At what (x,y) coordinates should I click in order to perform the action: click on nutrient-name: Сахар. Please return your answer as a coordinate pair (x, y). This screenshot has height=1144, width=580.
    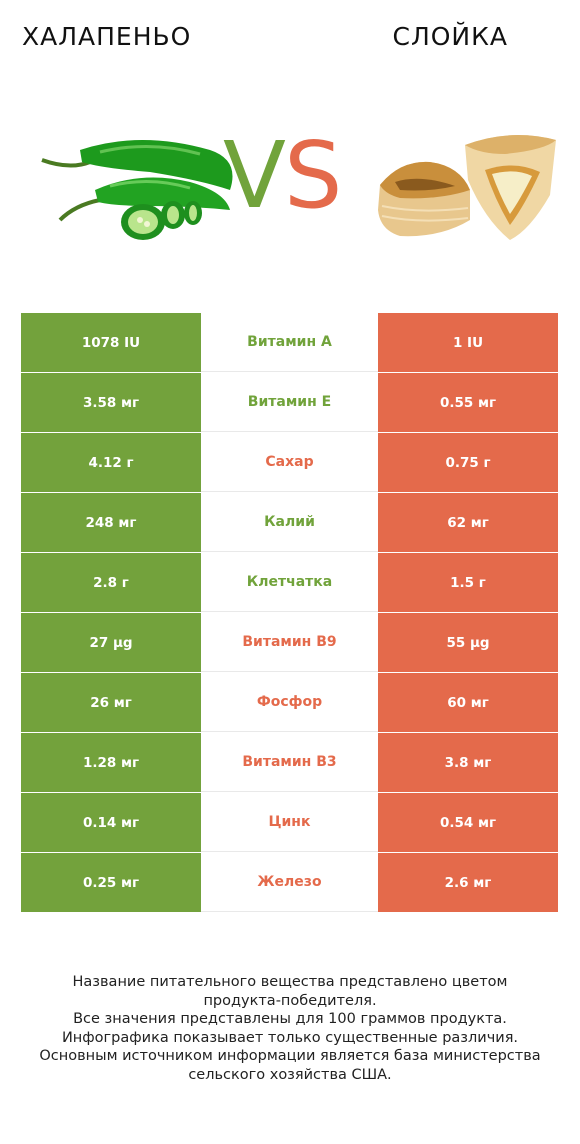
    Looking at the image, I should click on (289, 462).